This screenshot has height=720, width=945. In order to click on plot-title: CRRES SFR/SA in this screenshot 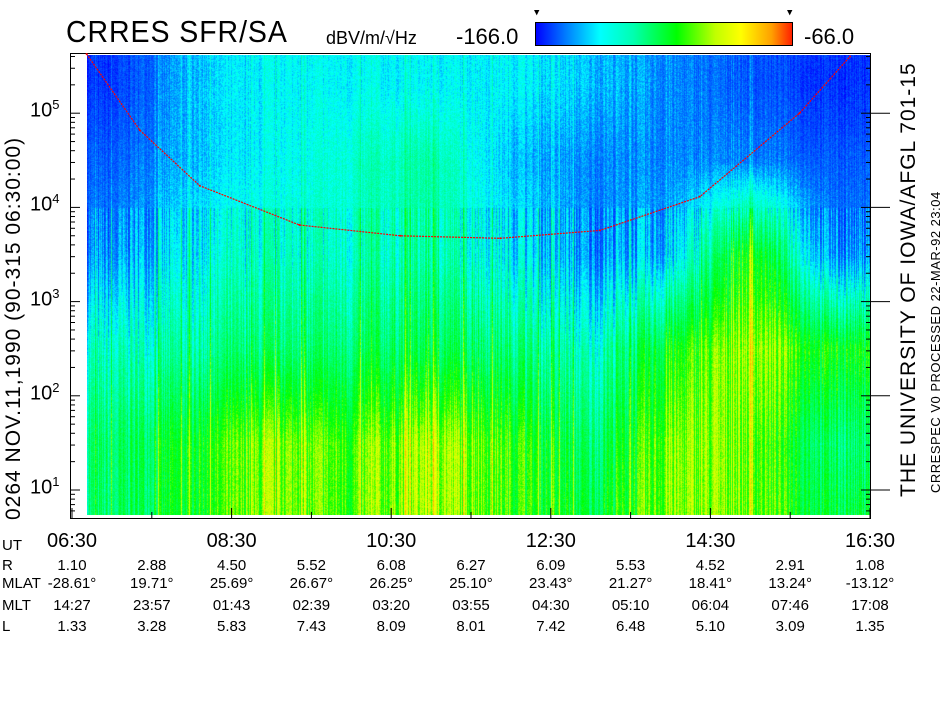, I will do `click(177, 31)`.